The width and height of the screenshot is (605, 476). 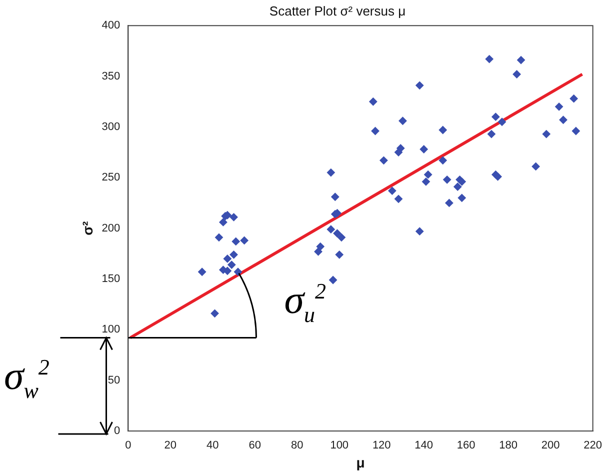 I want to click on y-tick-label: 0, so click(x=117, y=431).